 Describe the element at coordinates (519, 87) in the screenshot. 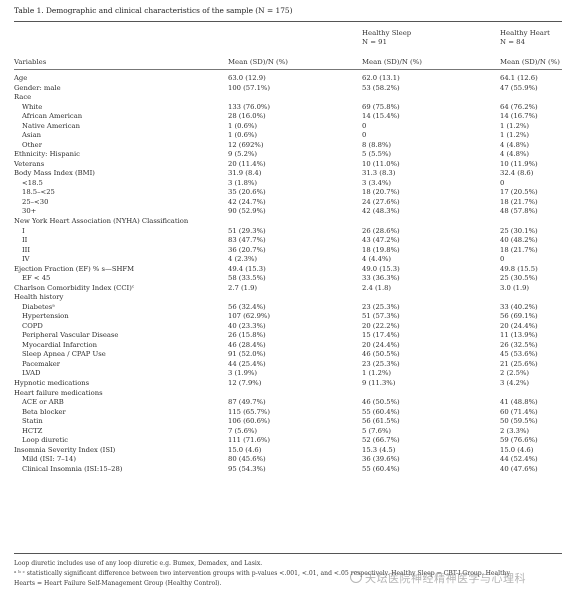

I see `cell-healthy-heart: 47 (55.9%)` at that location.